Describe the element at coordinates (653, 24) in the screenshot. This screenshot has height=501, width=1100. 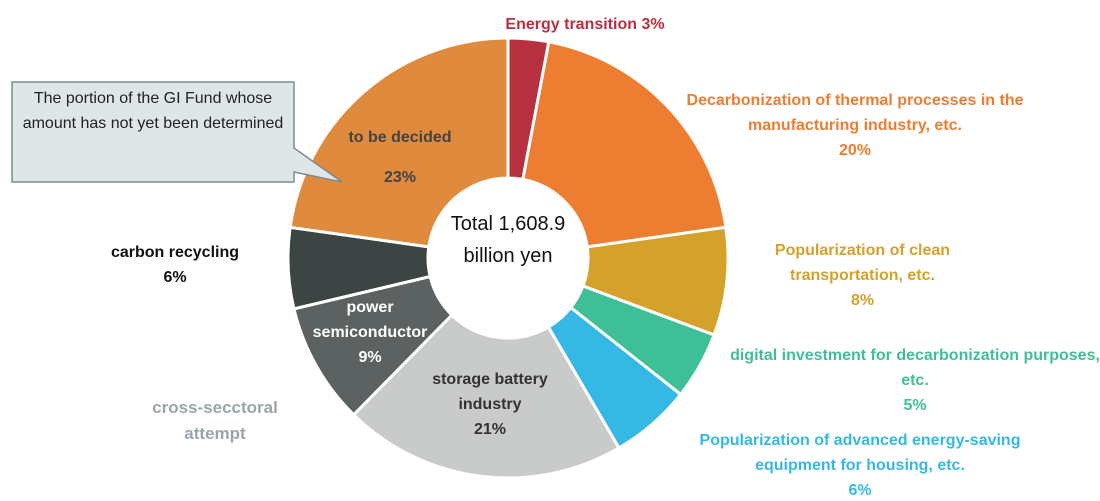
I see `value-label: 3%` at that location.